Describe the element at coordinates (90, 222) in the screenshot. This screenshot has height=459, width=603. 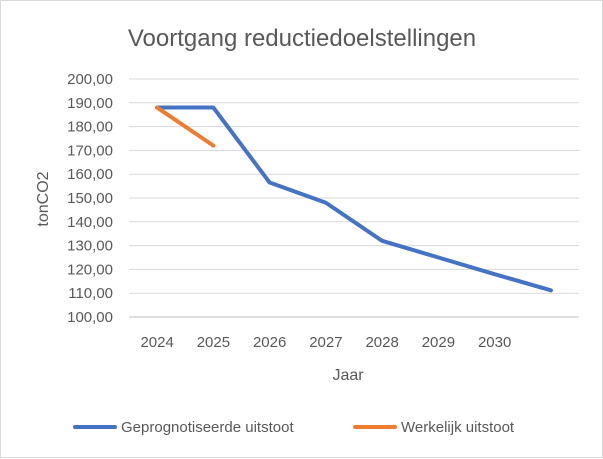
I see `y-tick-label: 140,00` at that location.